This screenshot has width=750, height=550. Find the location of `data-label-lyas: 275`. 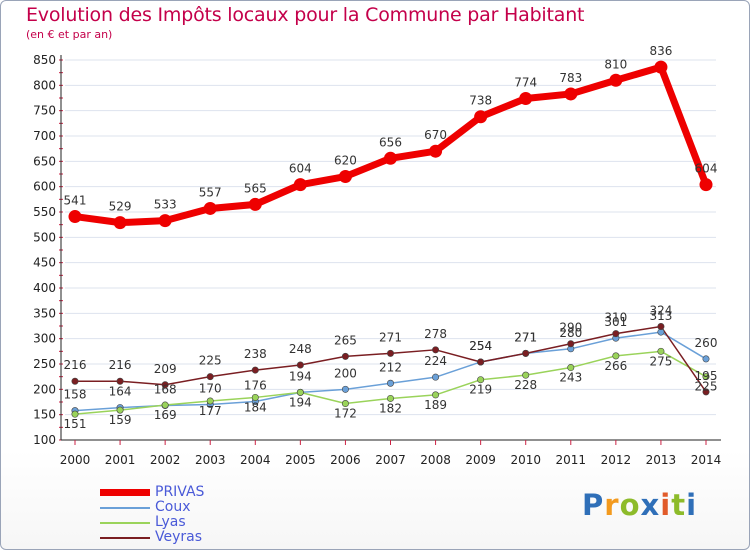

data-label-lyas: 275 is located at coordinates (660, 361).